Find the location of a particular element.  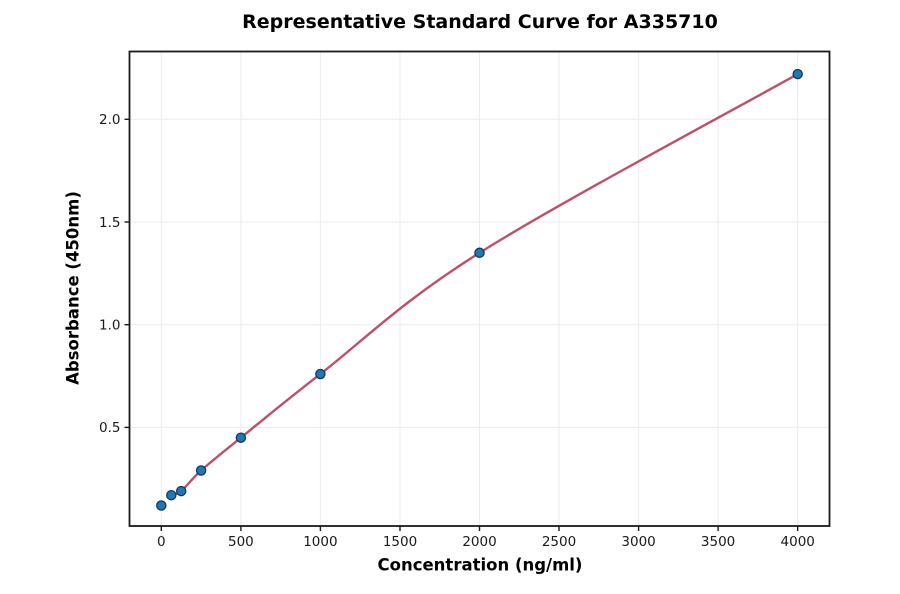

x-tick-label: 500 is located at coordinates (241, 542).